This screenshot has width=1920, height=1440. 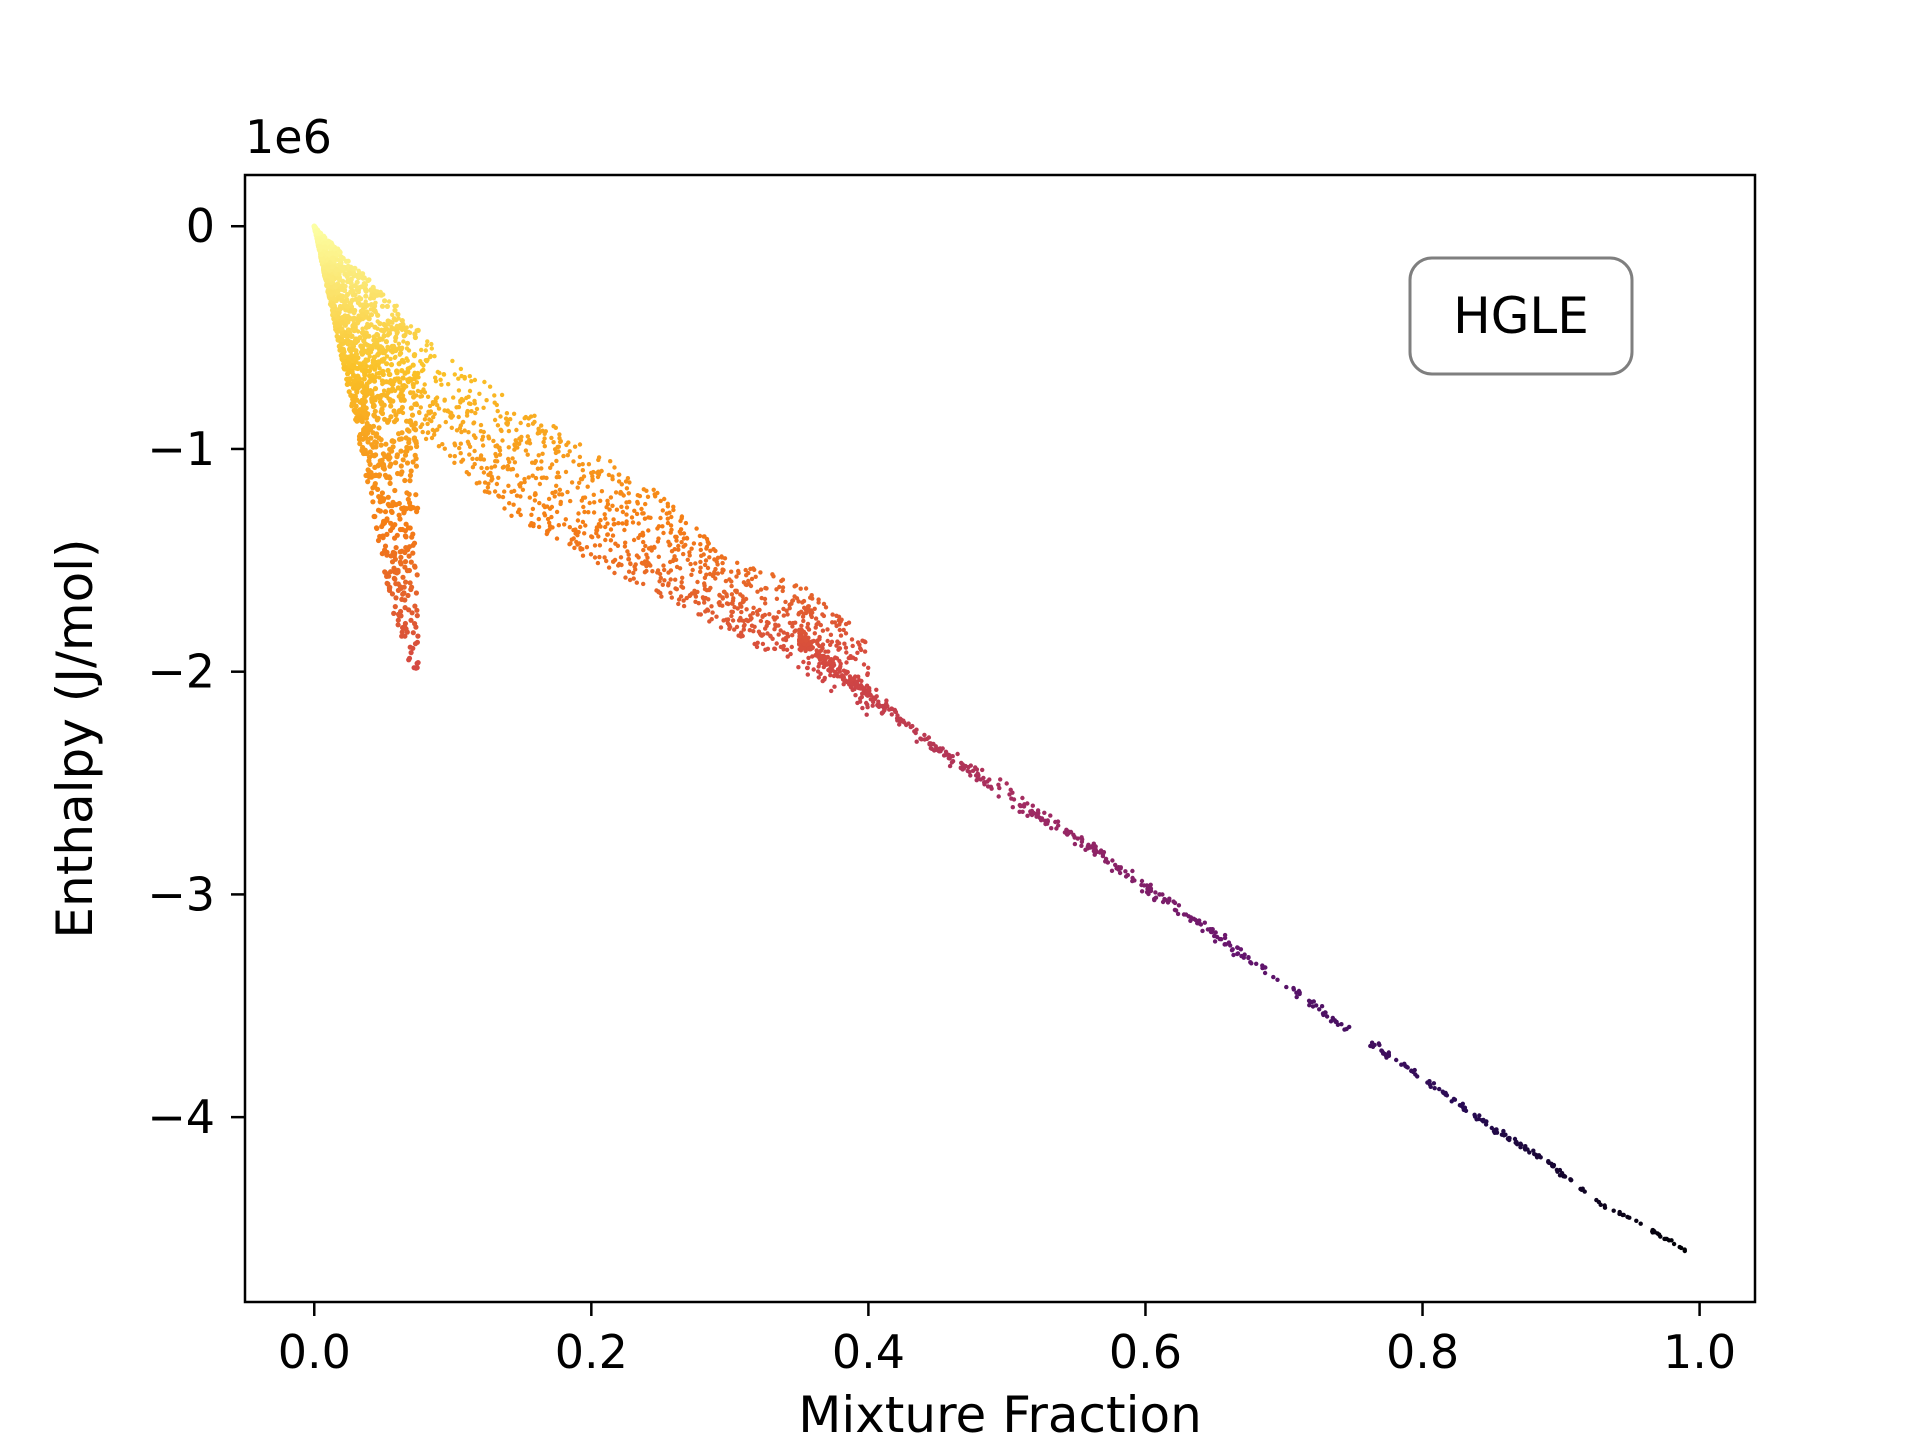 I want to click on y-axis: 0 −1 −2 −3 −4, so click(x=196, y=671).